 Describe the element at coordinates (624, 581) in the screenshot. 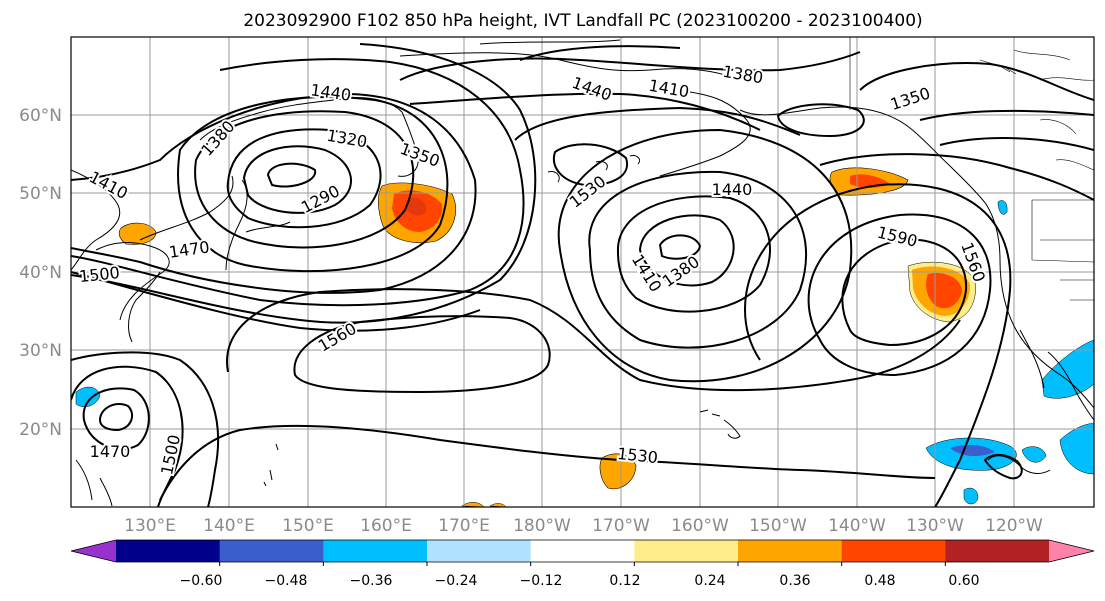

I see `colorbar-tick-label: 0.12` at that location.